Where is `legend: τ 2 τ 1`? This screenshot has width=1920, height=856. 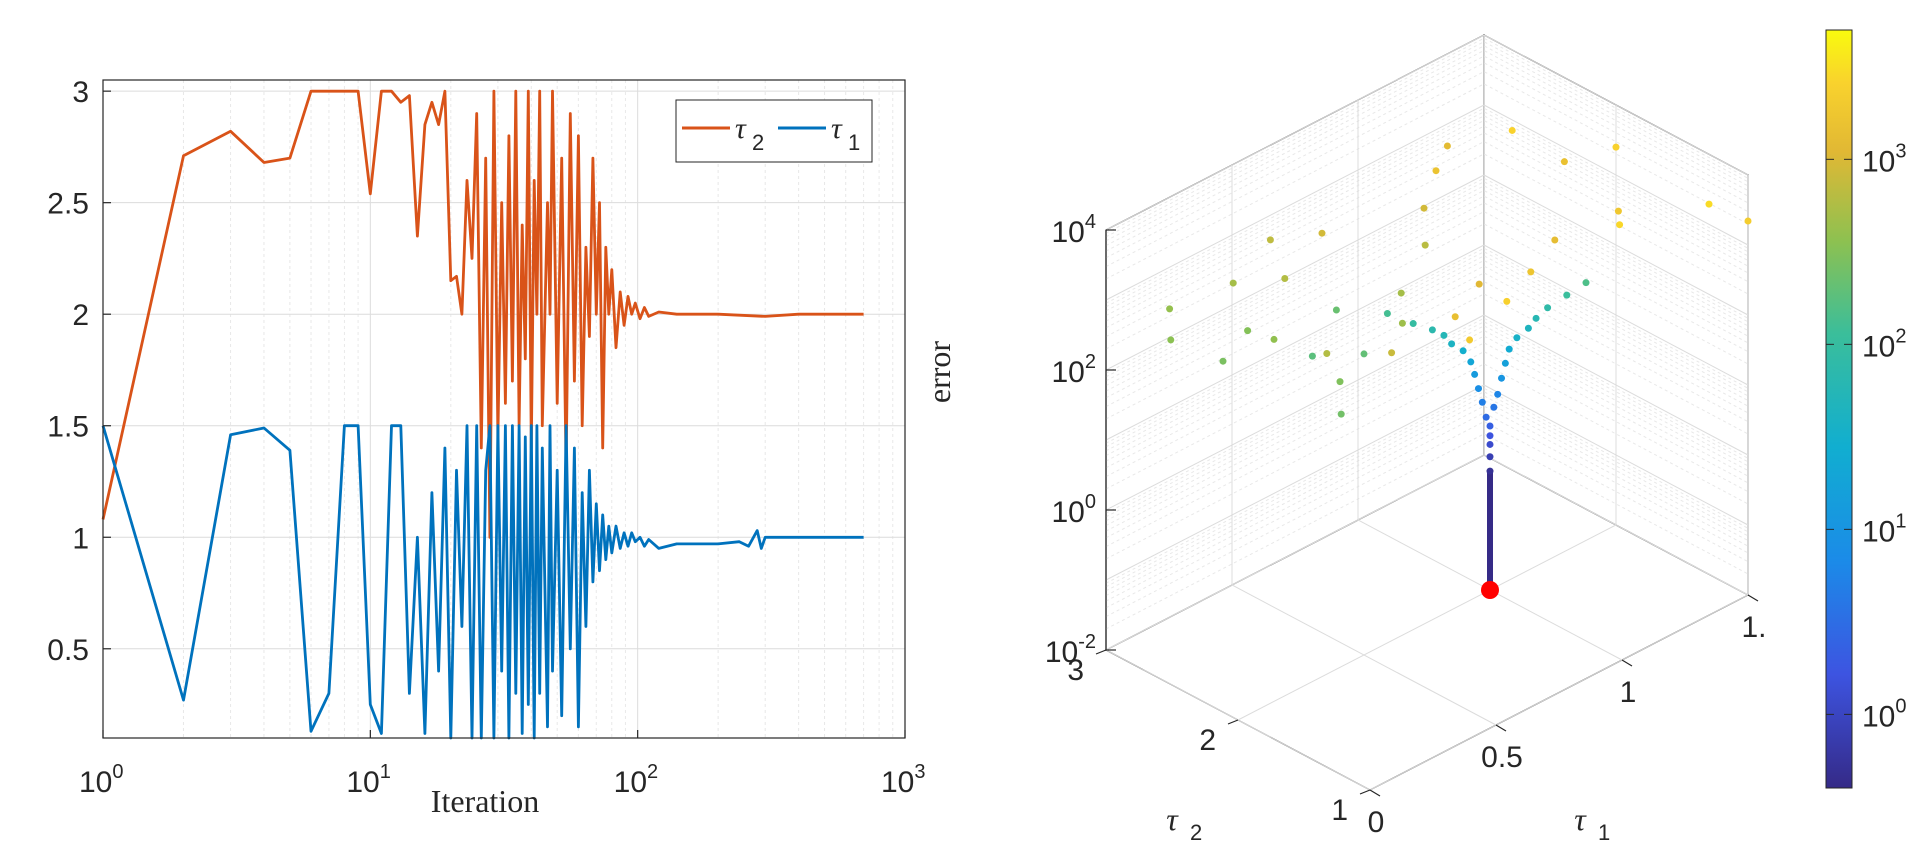 legend: τ 2 τ 1 is located at coordinates (774, 131).